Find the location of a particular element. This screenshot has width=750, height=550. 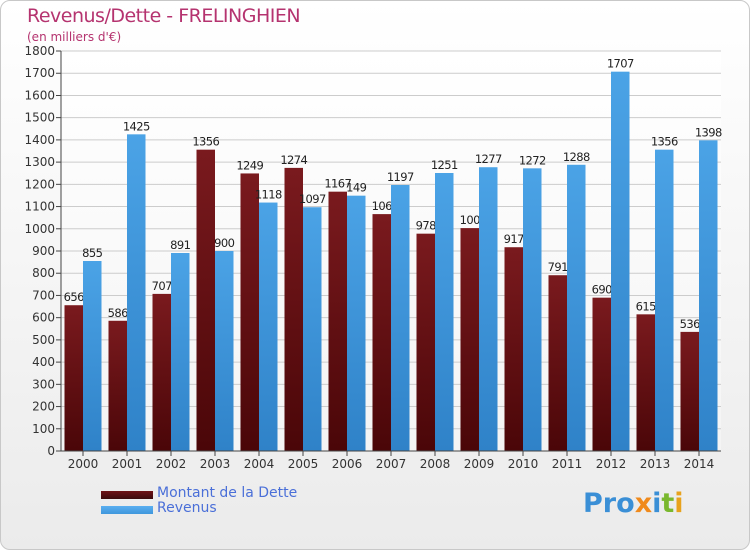

data-label: 1398 is located at coordinates (708, 132).